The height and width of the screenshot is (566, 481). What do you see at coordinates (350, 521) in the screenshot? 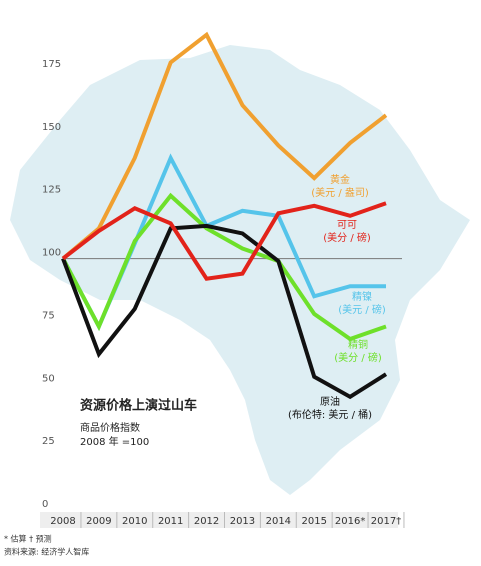
I see `x-tick-label: 2016*` at bounding box center [350, 521].